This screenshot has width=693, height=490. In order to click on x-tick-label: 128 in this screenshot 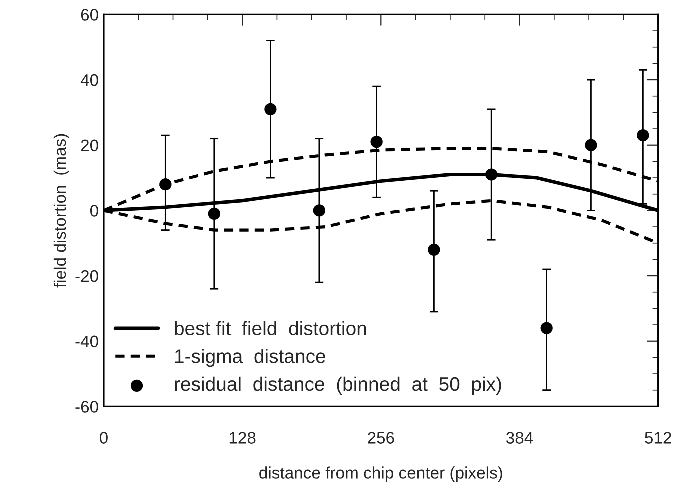, I will do `click(243, 438)`.